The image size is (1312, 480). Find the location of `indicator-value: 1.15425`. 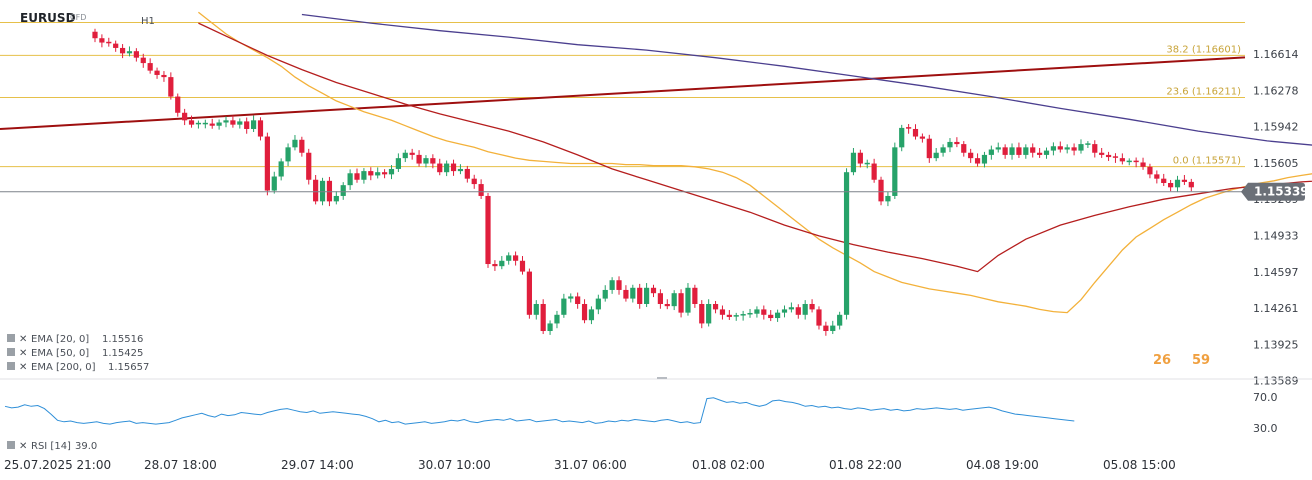

indicator-value: 1.15425 is located at coordinates (122, 353).